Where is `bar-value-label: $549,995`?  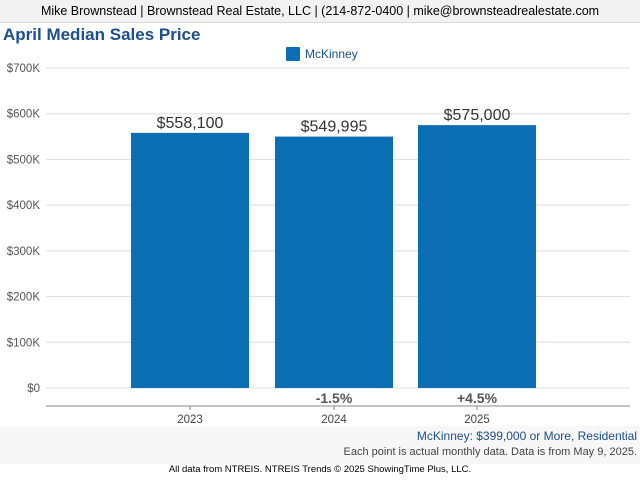 bar-value-label: $549,995 is located at coordinates (334, 127).